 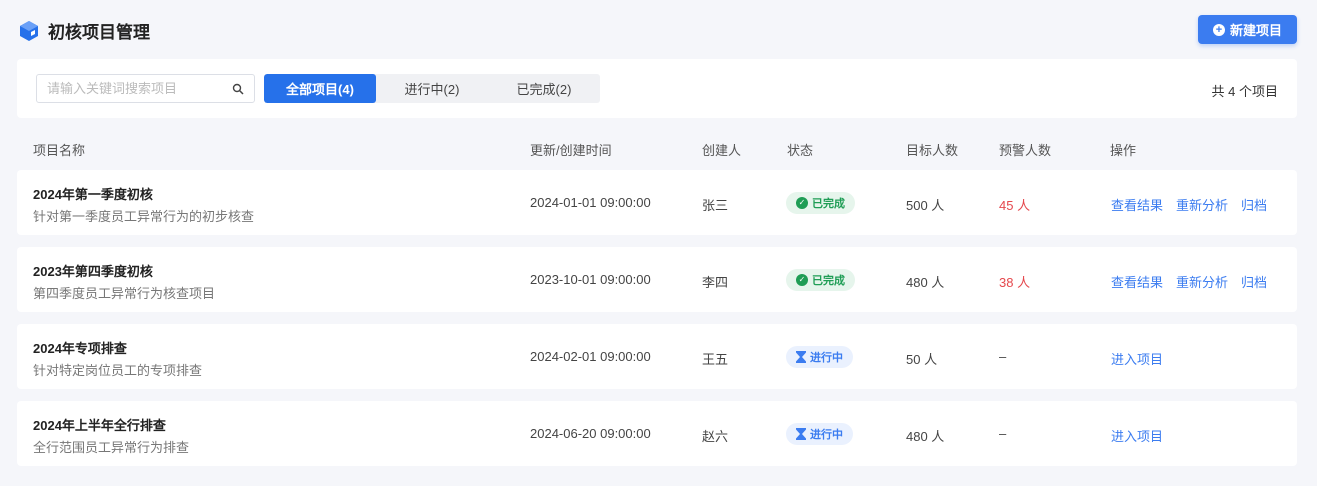 What do you see at coordinates (111, 447) in the screenshot?
I see `project-desc: 全行范围员工异常行为排查` at bounding box center [111, 447].